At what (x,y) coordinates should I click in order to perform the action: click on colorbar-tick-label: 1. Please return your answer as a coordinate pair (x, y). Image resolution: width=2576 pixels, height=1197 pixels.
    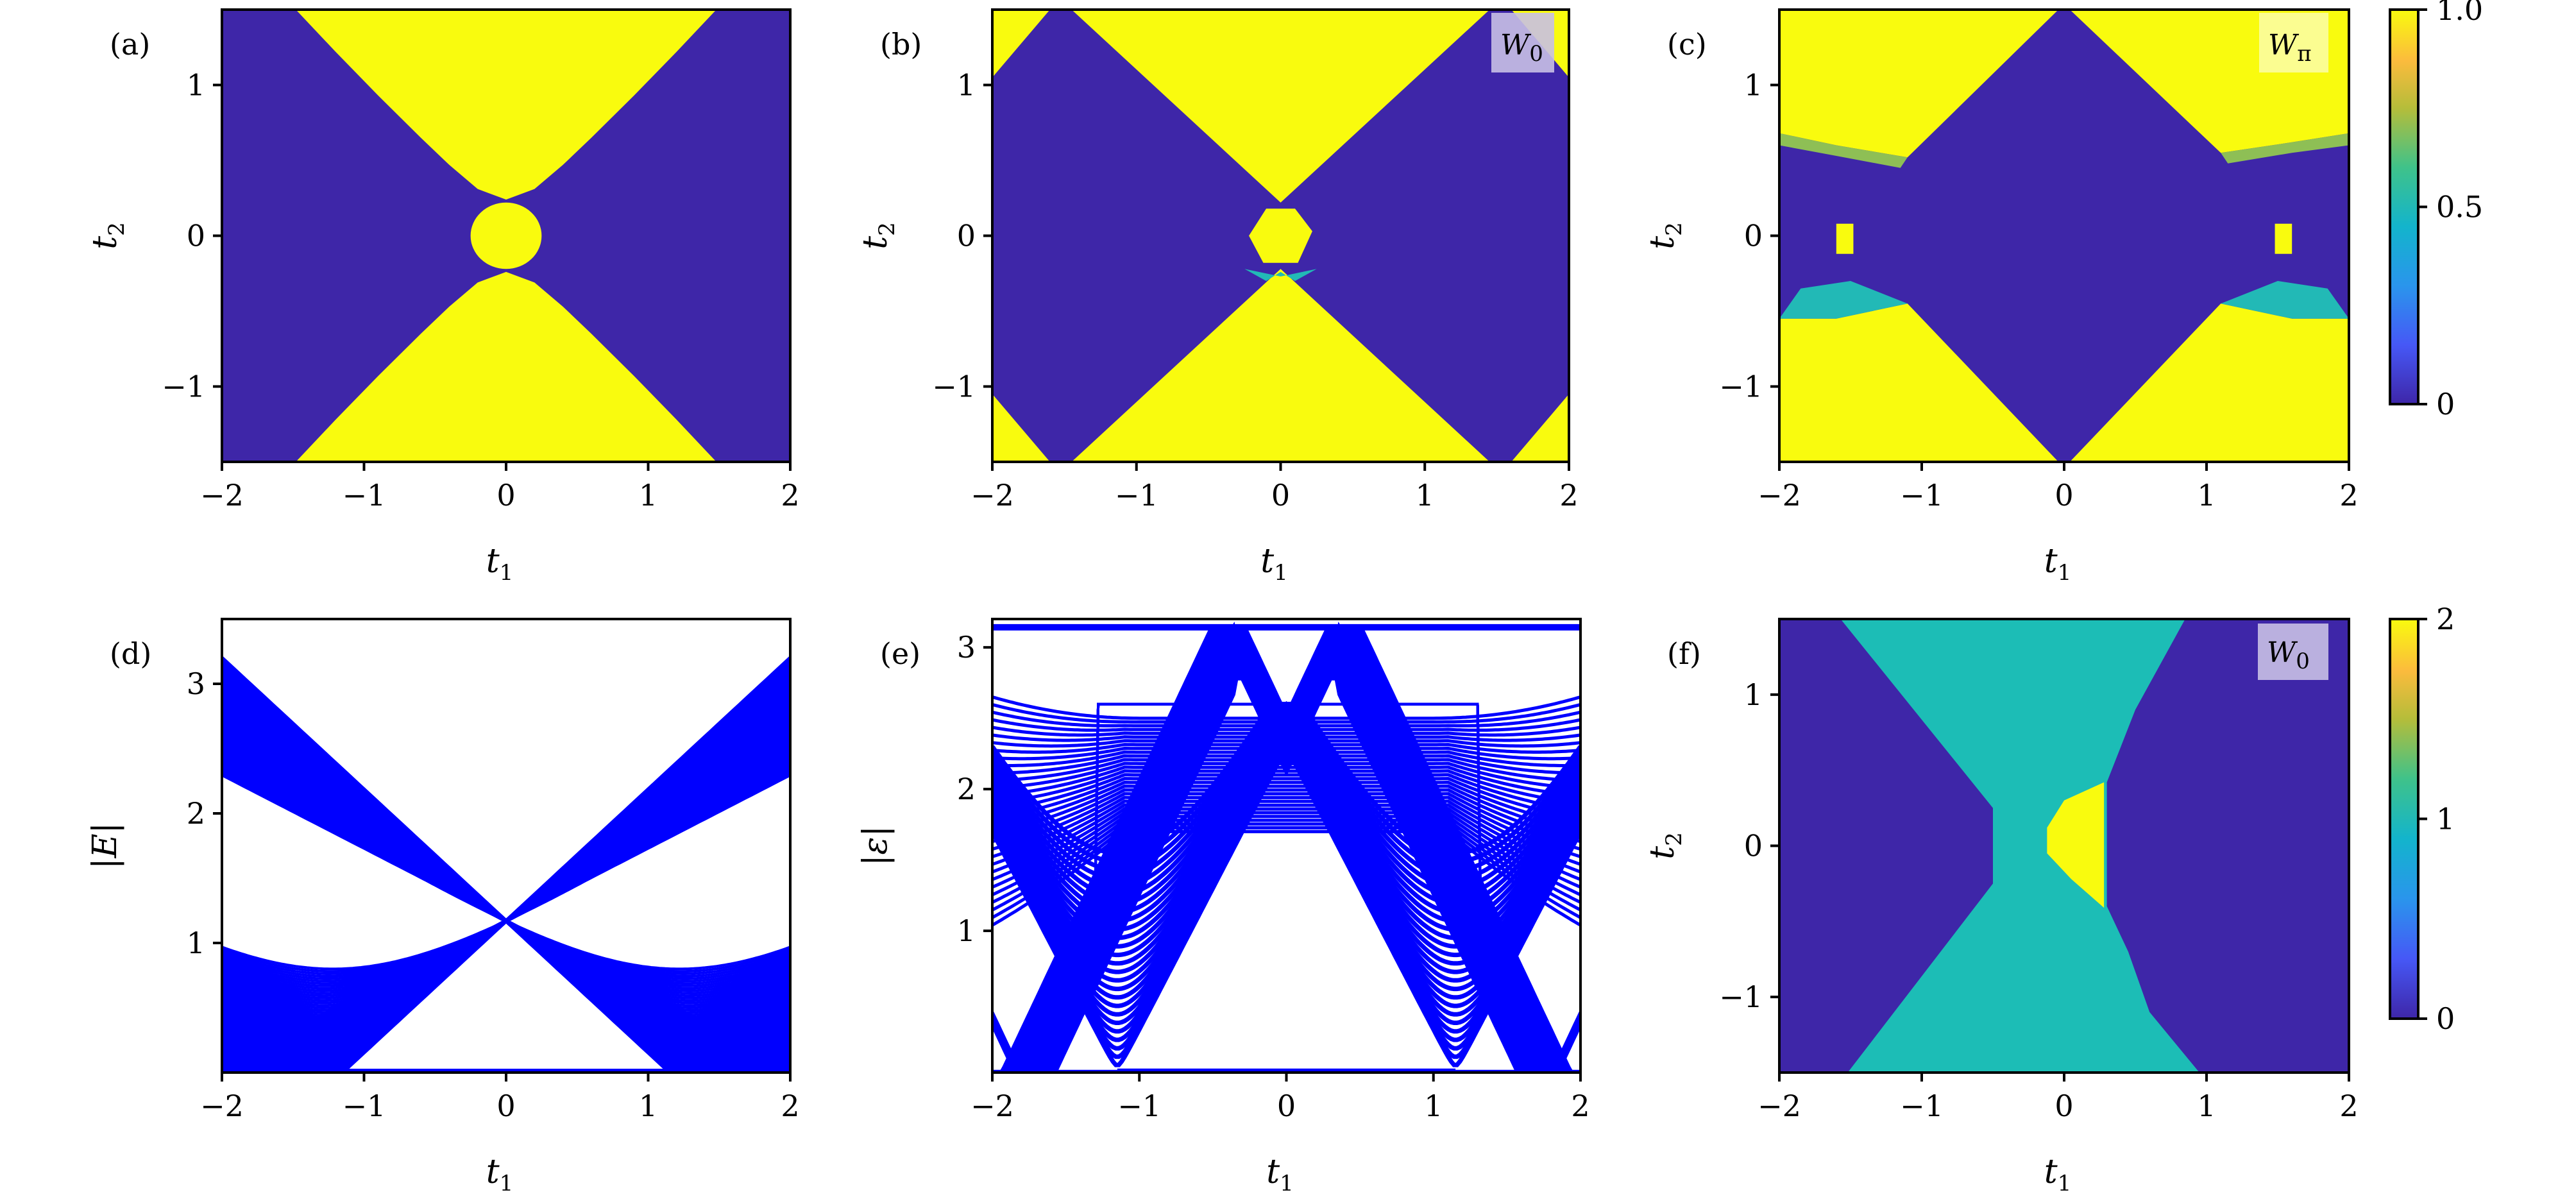
    Looking at the image, I should click on (2445, 819).